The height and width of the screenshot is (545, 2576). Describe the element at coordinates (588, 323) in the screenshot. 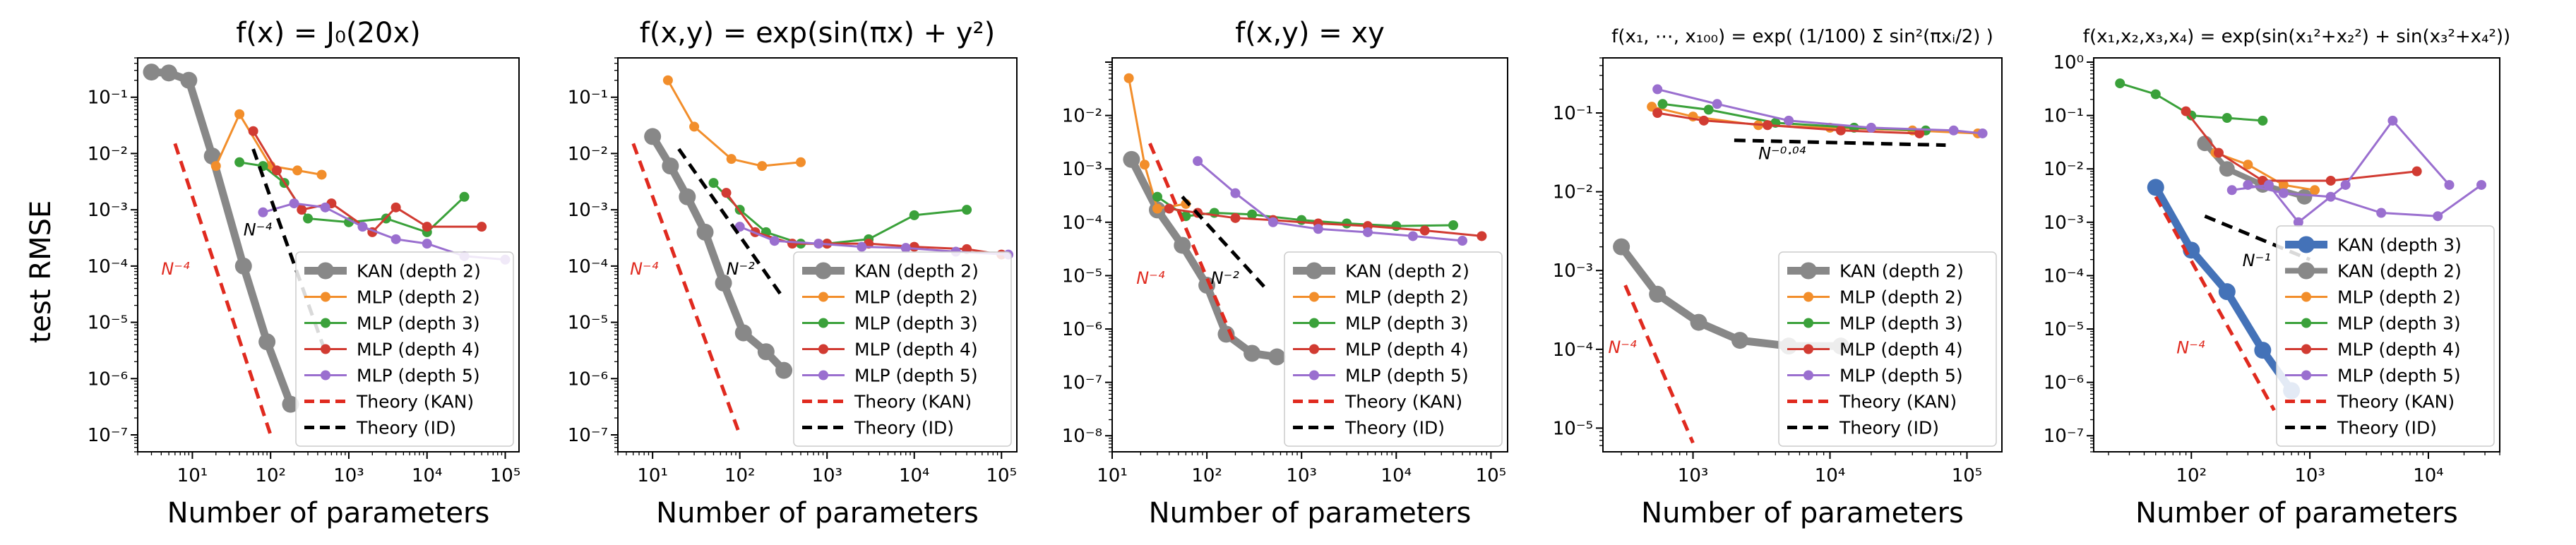

I see `y-tick-label: 10⁻⁵` at that location.